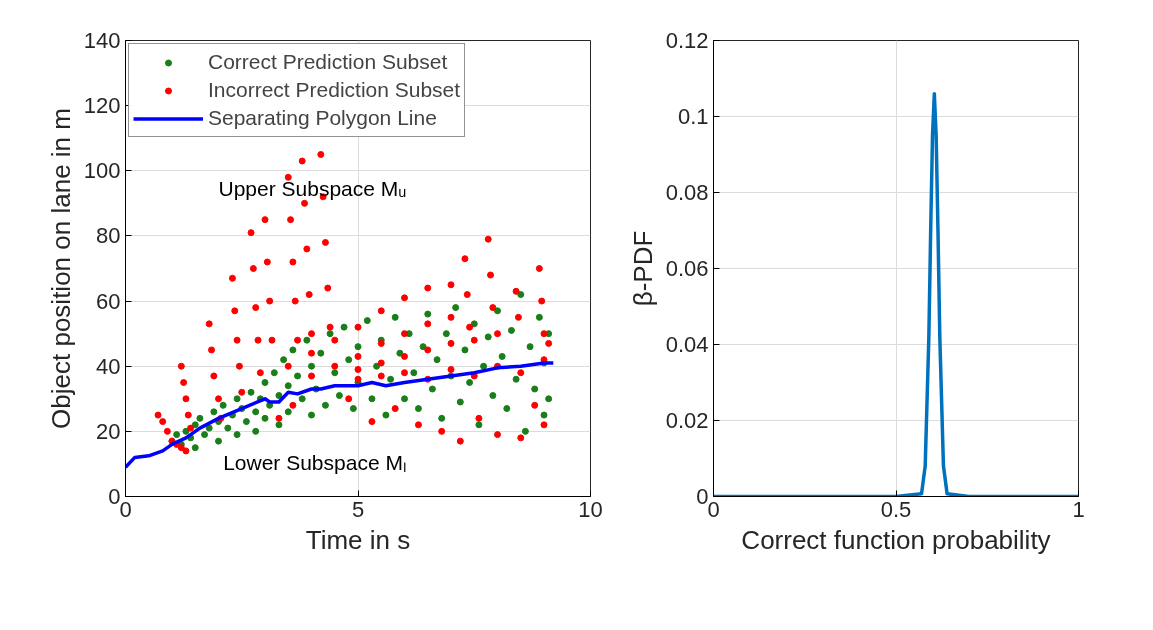 Image resolution: width=1153 pixels, height=630 pixels. What do you see at coordinates (108, 236) in the screenshot?
I see `y-tick-label: 80` at bounding box center [108, 236].